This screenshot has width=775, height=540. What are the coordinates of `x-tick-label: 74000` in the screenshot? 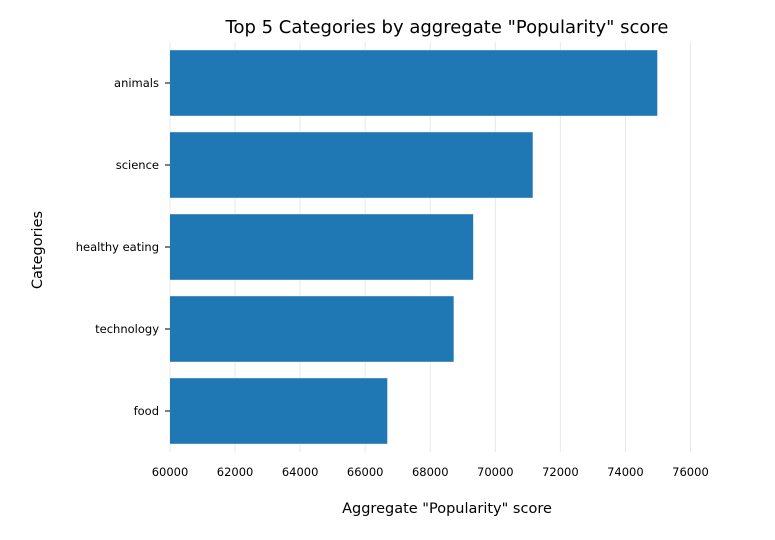 It's located at (625, 472).